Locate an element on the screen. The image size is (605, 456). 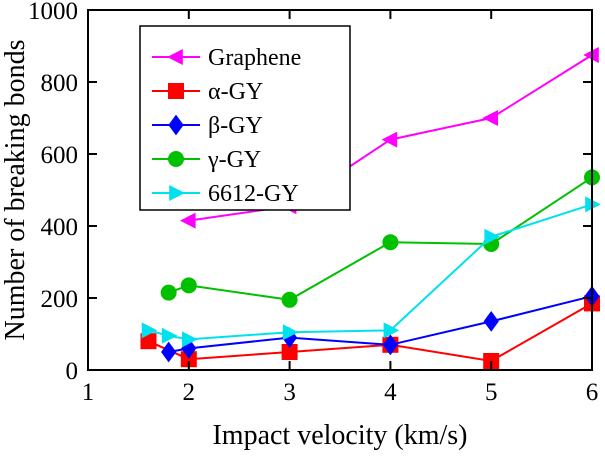
x-tick-label: 6 is located at coordinates (592, 392).